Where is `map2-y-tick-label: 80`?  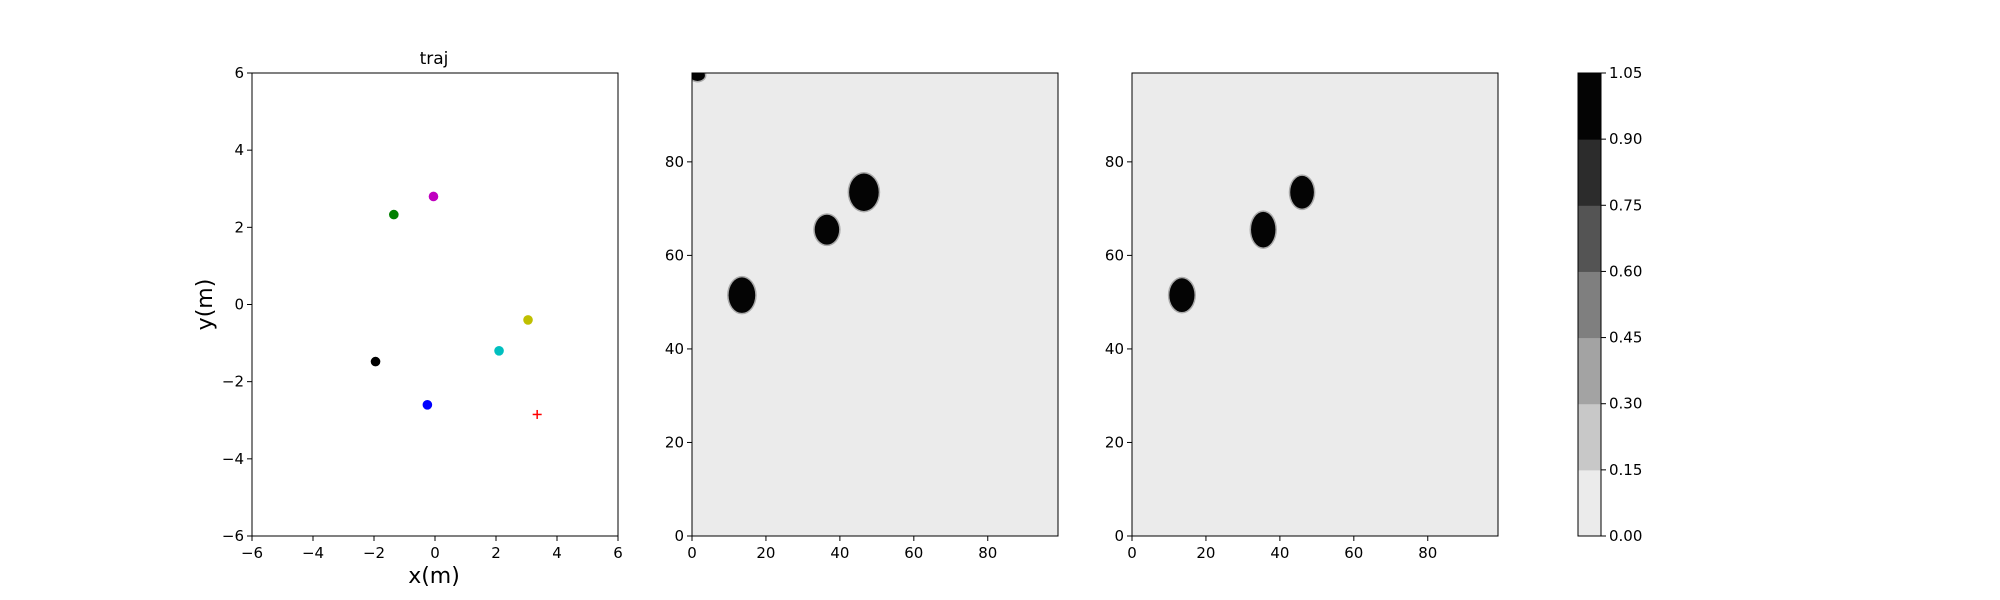
map2-y-tick-label: 80 is located at coordinates (1114, 162).